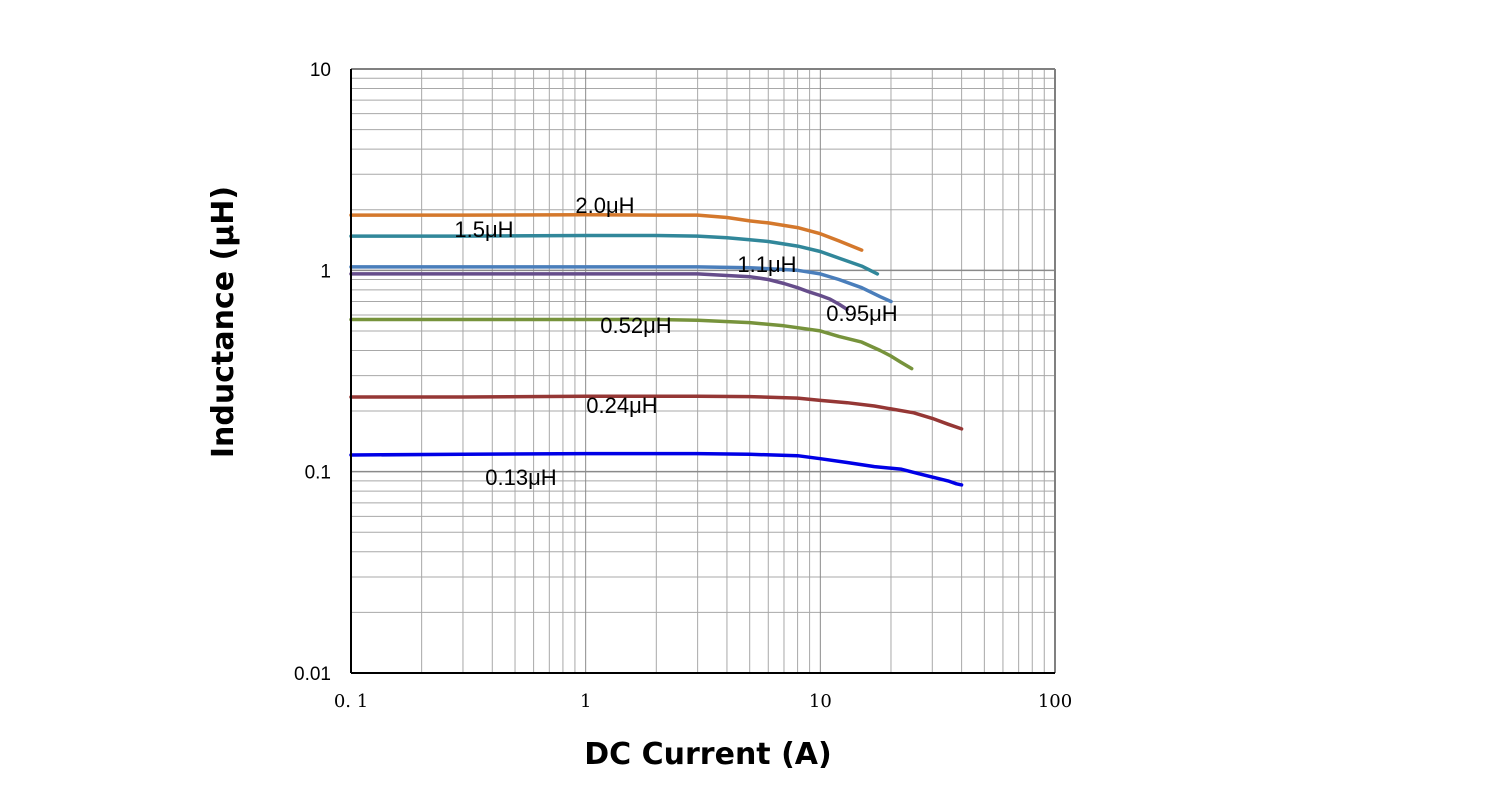 This screenshot has height=800, width=1500. What do you see at coordinates (351, 701) in the screenshot?
I see `x-tick-label: 0. 1` at bounding box center [351, 701].